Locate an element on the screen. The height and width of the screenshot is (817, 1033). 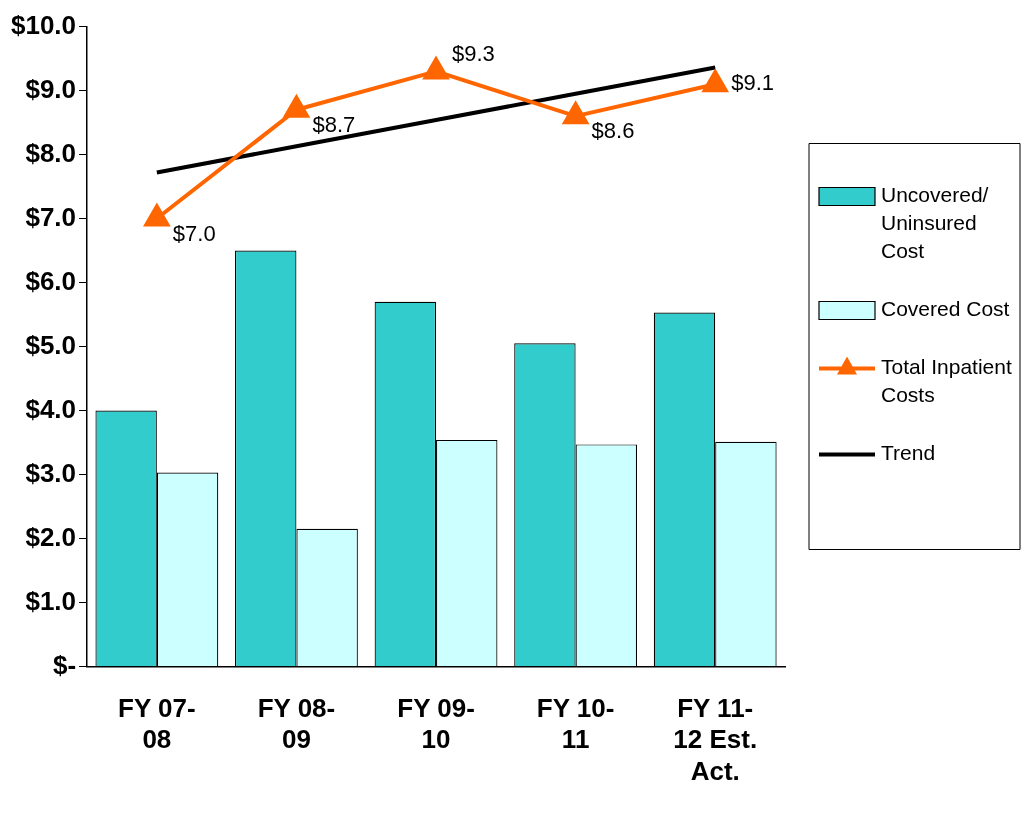
y-tick-label: $- is located at coordinates (64, 664).